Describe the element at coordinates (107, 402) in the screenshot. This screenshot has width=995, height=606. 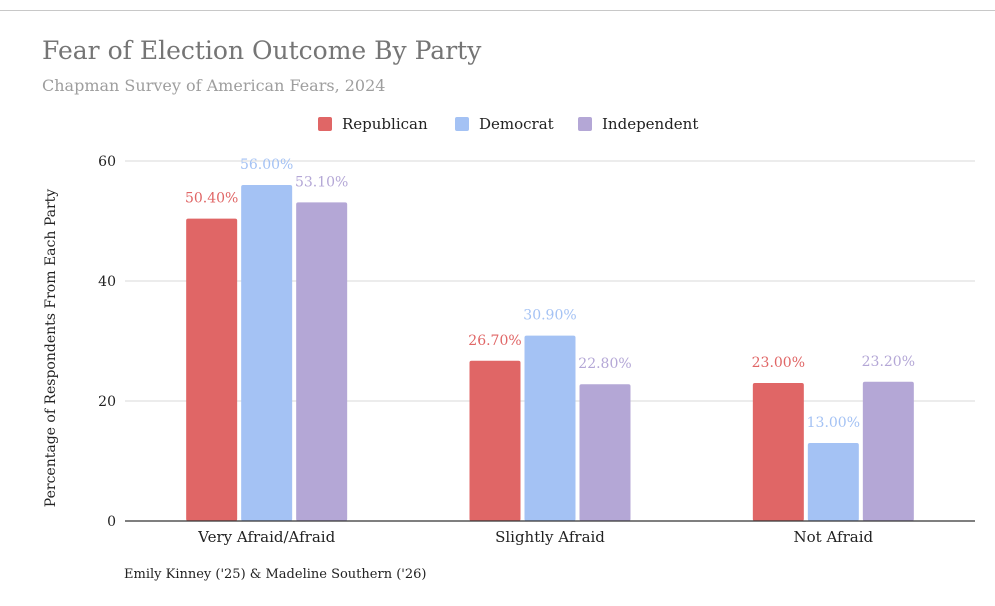
I see `y-tick-label-20: 20` at that location.